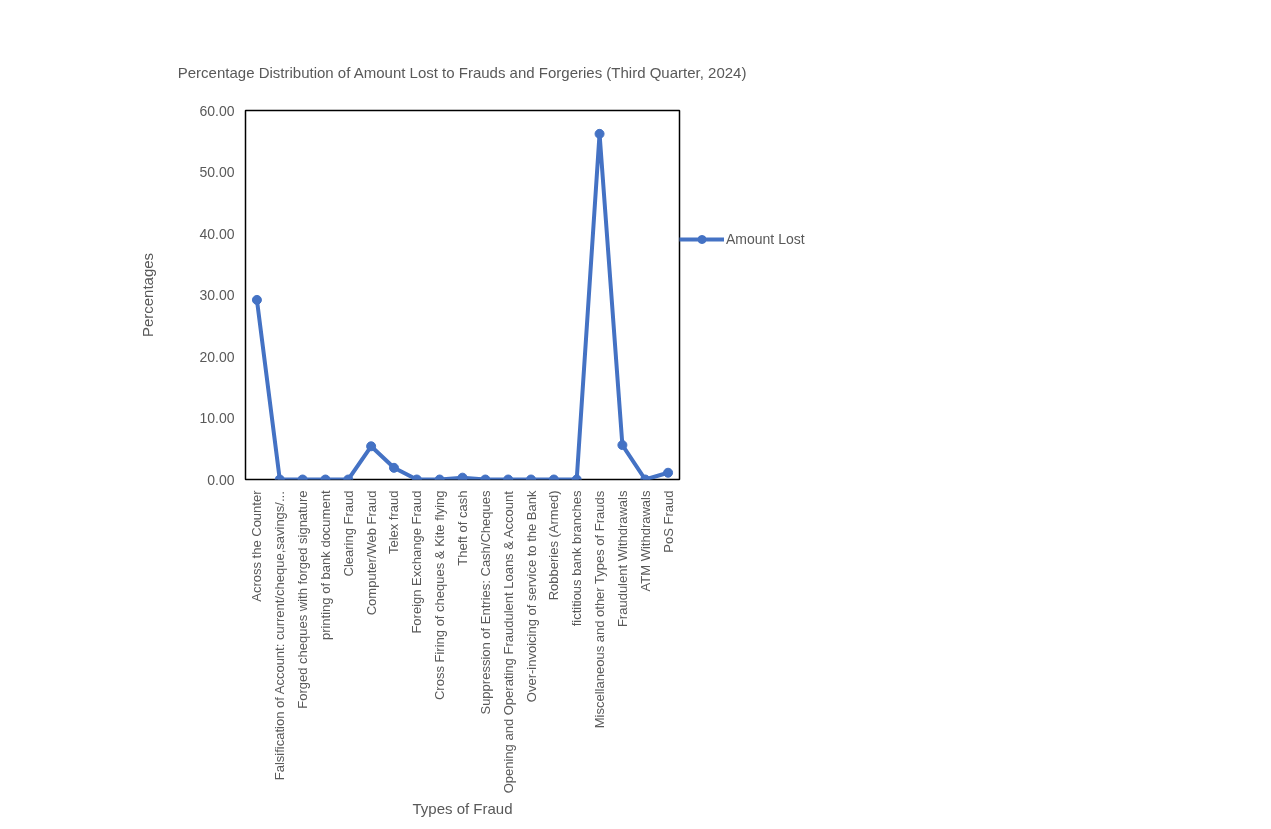 The image size is (1271, 829). I want to click on x-tick-label: Over-invoicing of service to the Bank, so click(531, 596).